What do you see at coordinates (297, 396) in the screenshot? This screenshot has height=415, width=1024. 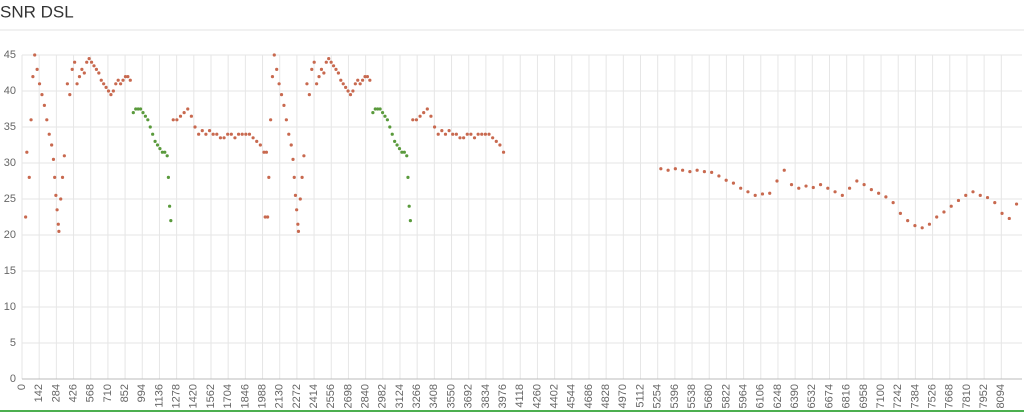 I see `x-tick-label: 2272` at bounding box center [297, 396].